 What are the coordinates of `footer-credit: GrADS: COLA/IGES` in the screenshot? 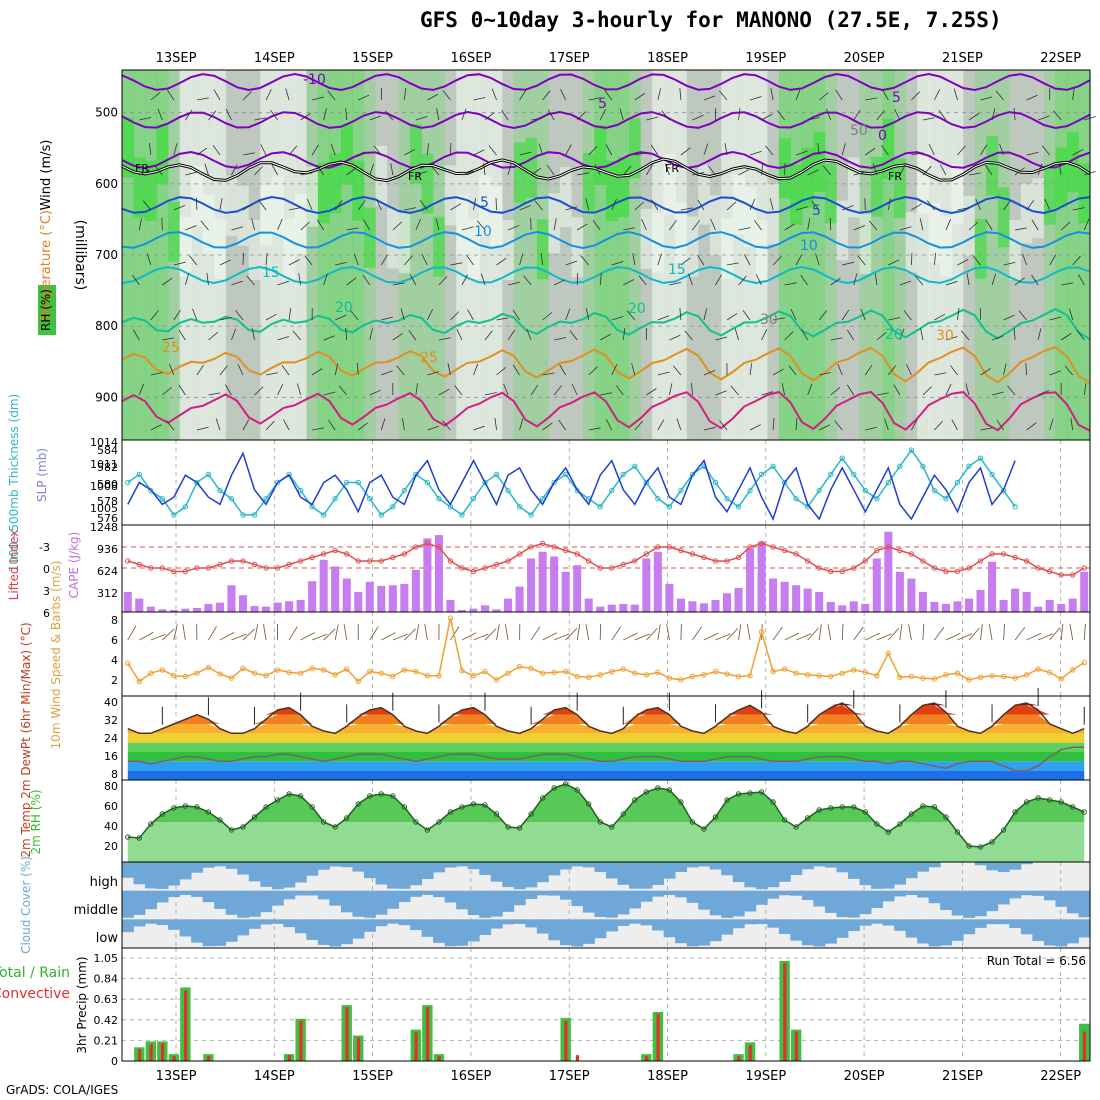 It's located at (62, 1090).